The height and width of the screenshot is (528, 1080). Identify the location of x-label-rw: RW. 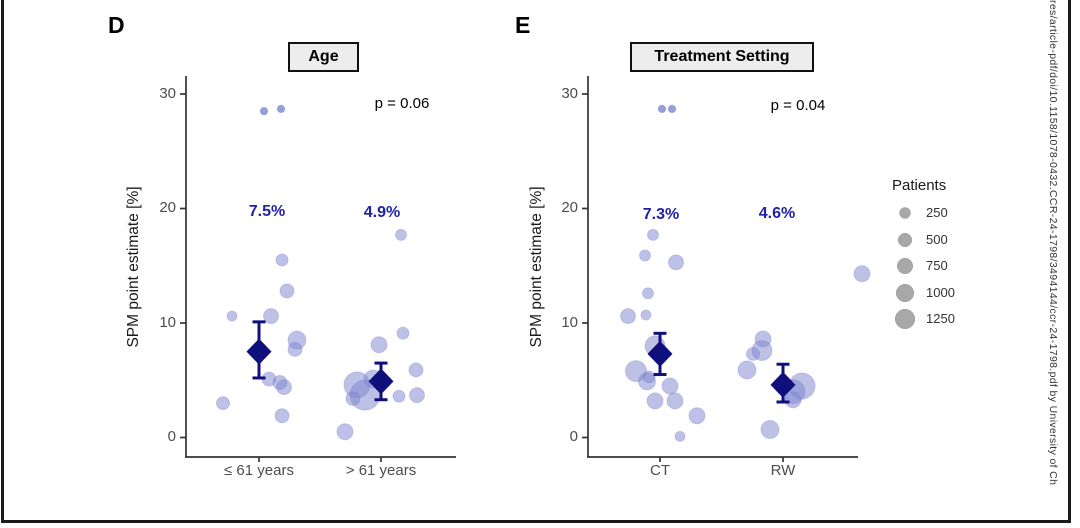
(783, 470).